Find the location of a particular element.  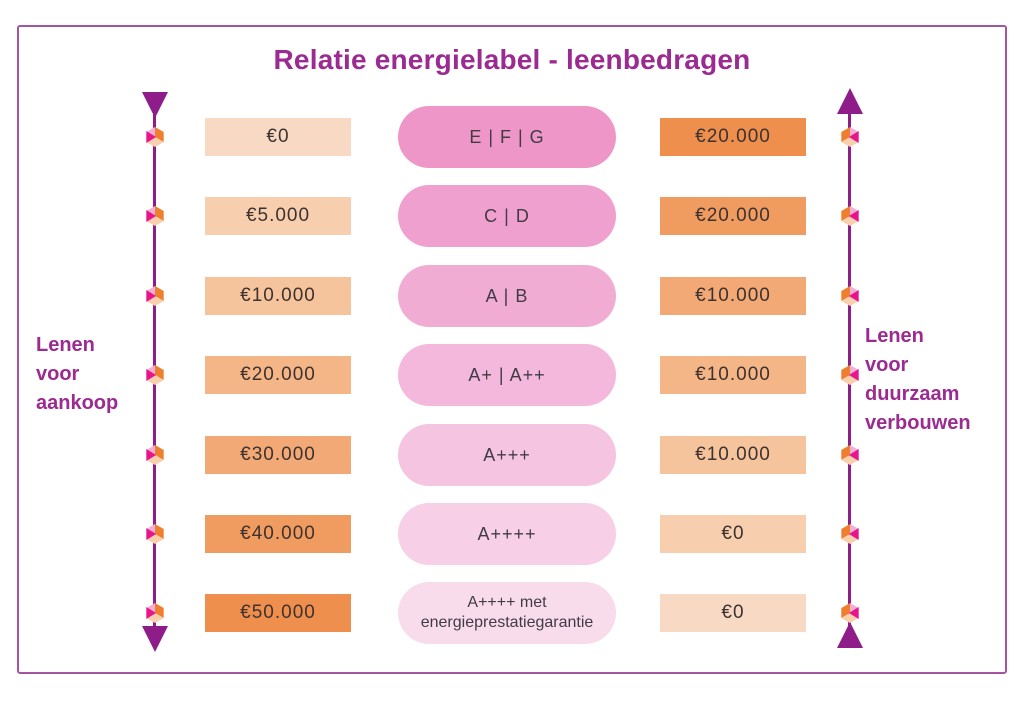

energy-label-pill: E | F | G is located at coordinates (507, 137).